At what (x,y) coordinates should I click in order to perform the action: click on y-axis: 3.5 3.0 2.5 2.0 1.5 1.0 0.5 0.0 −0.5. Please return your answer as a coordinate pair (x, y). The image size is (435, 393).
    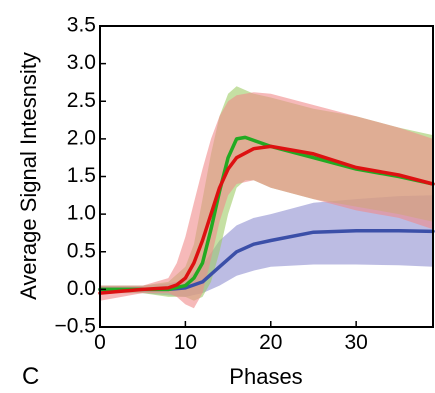
    Looking at the image, I should click on (80, 176).